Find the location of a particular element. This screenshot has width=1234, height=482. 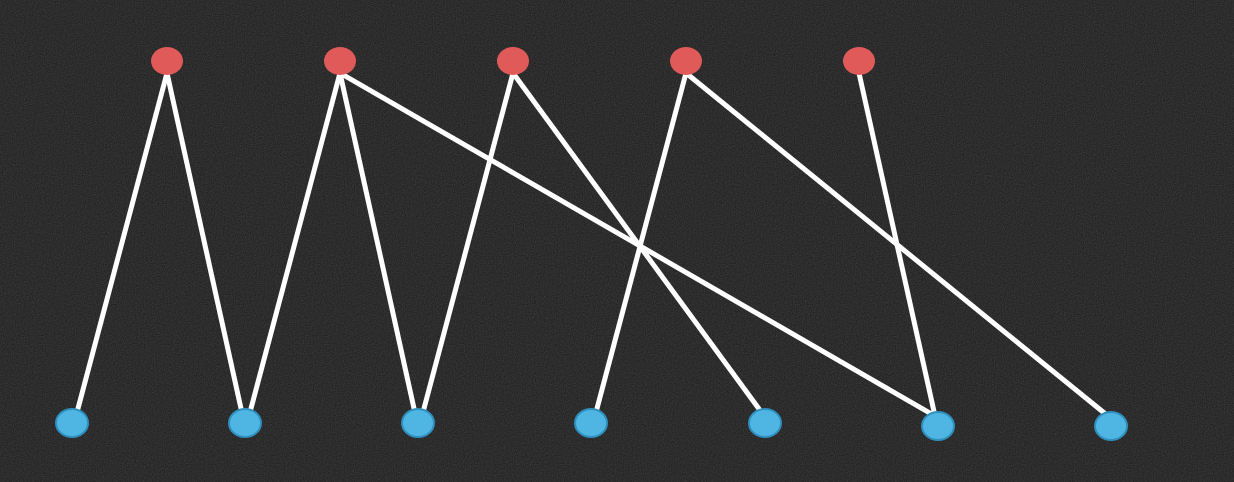

bottom-node-b1 is located at coordinates (72, 423).